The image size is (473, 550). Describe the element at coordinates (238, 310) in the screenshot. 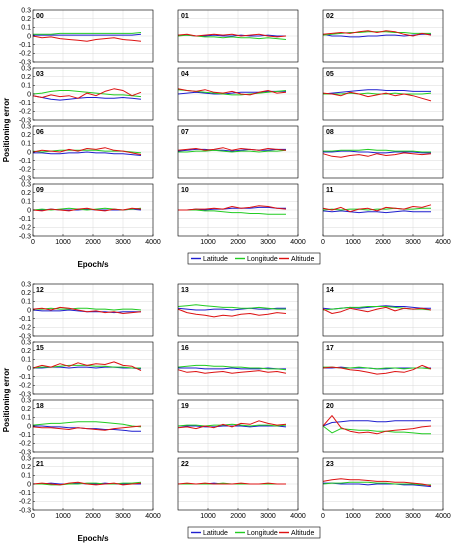

I see `panel-13: 13` at that location.